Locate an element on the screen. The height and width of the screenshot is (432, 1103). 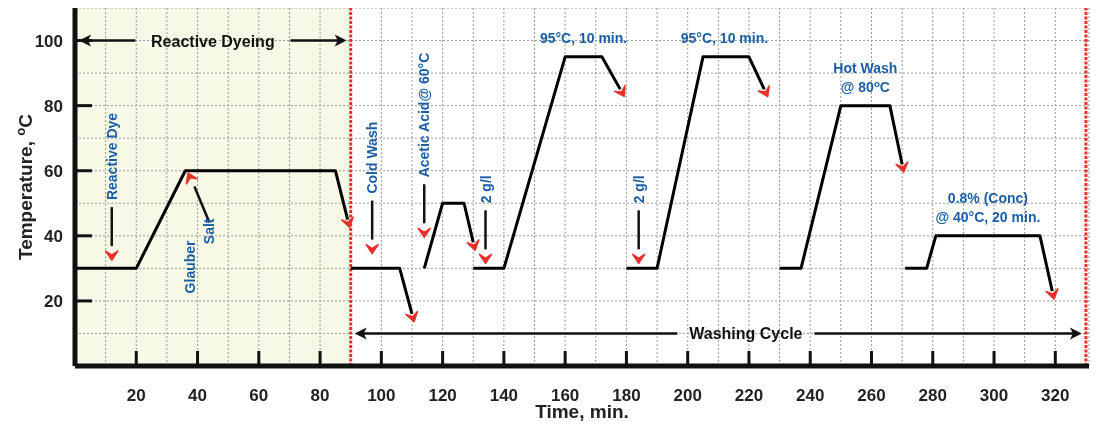
x-tick-label: 60 is located at coordinates (259, 395).